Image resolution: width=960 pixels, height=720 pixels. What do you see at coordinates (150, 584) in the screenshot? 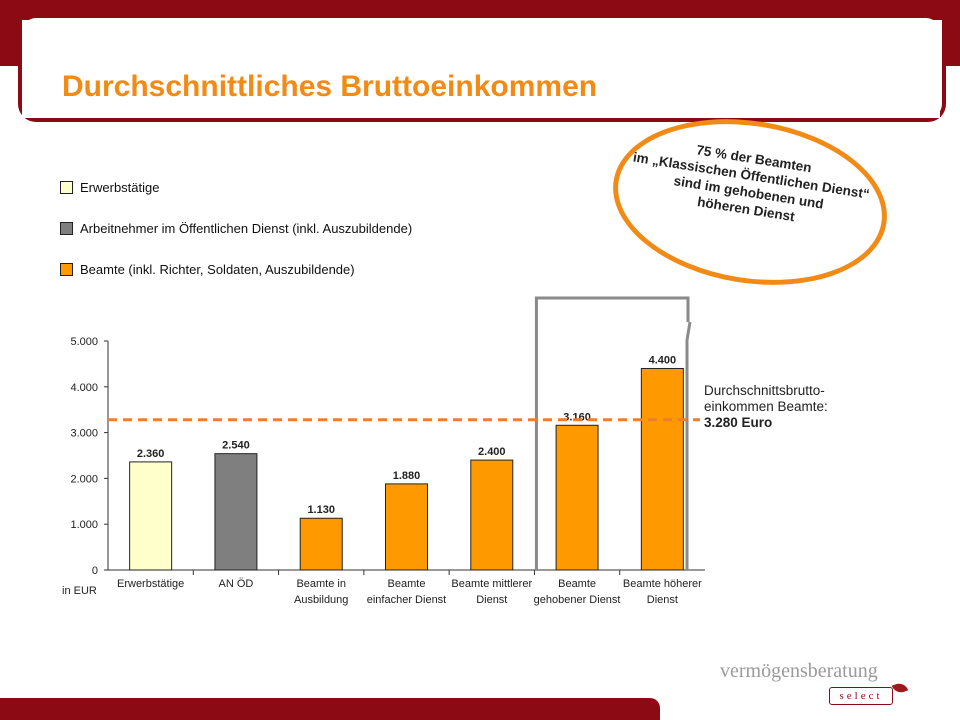
I see `x-tick-label: Erwerbstätige` at bounding box center [150, 584].